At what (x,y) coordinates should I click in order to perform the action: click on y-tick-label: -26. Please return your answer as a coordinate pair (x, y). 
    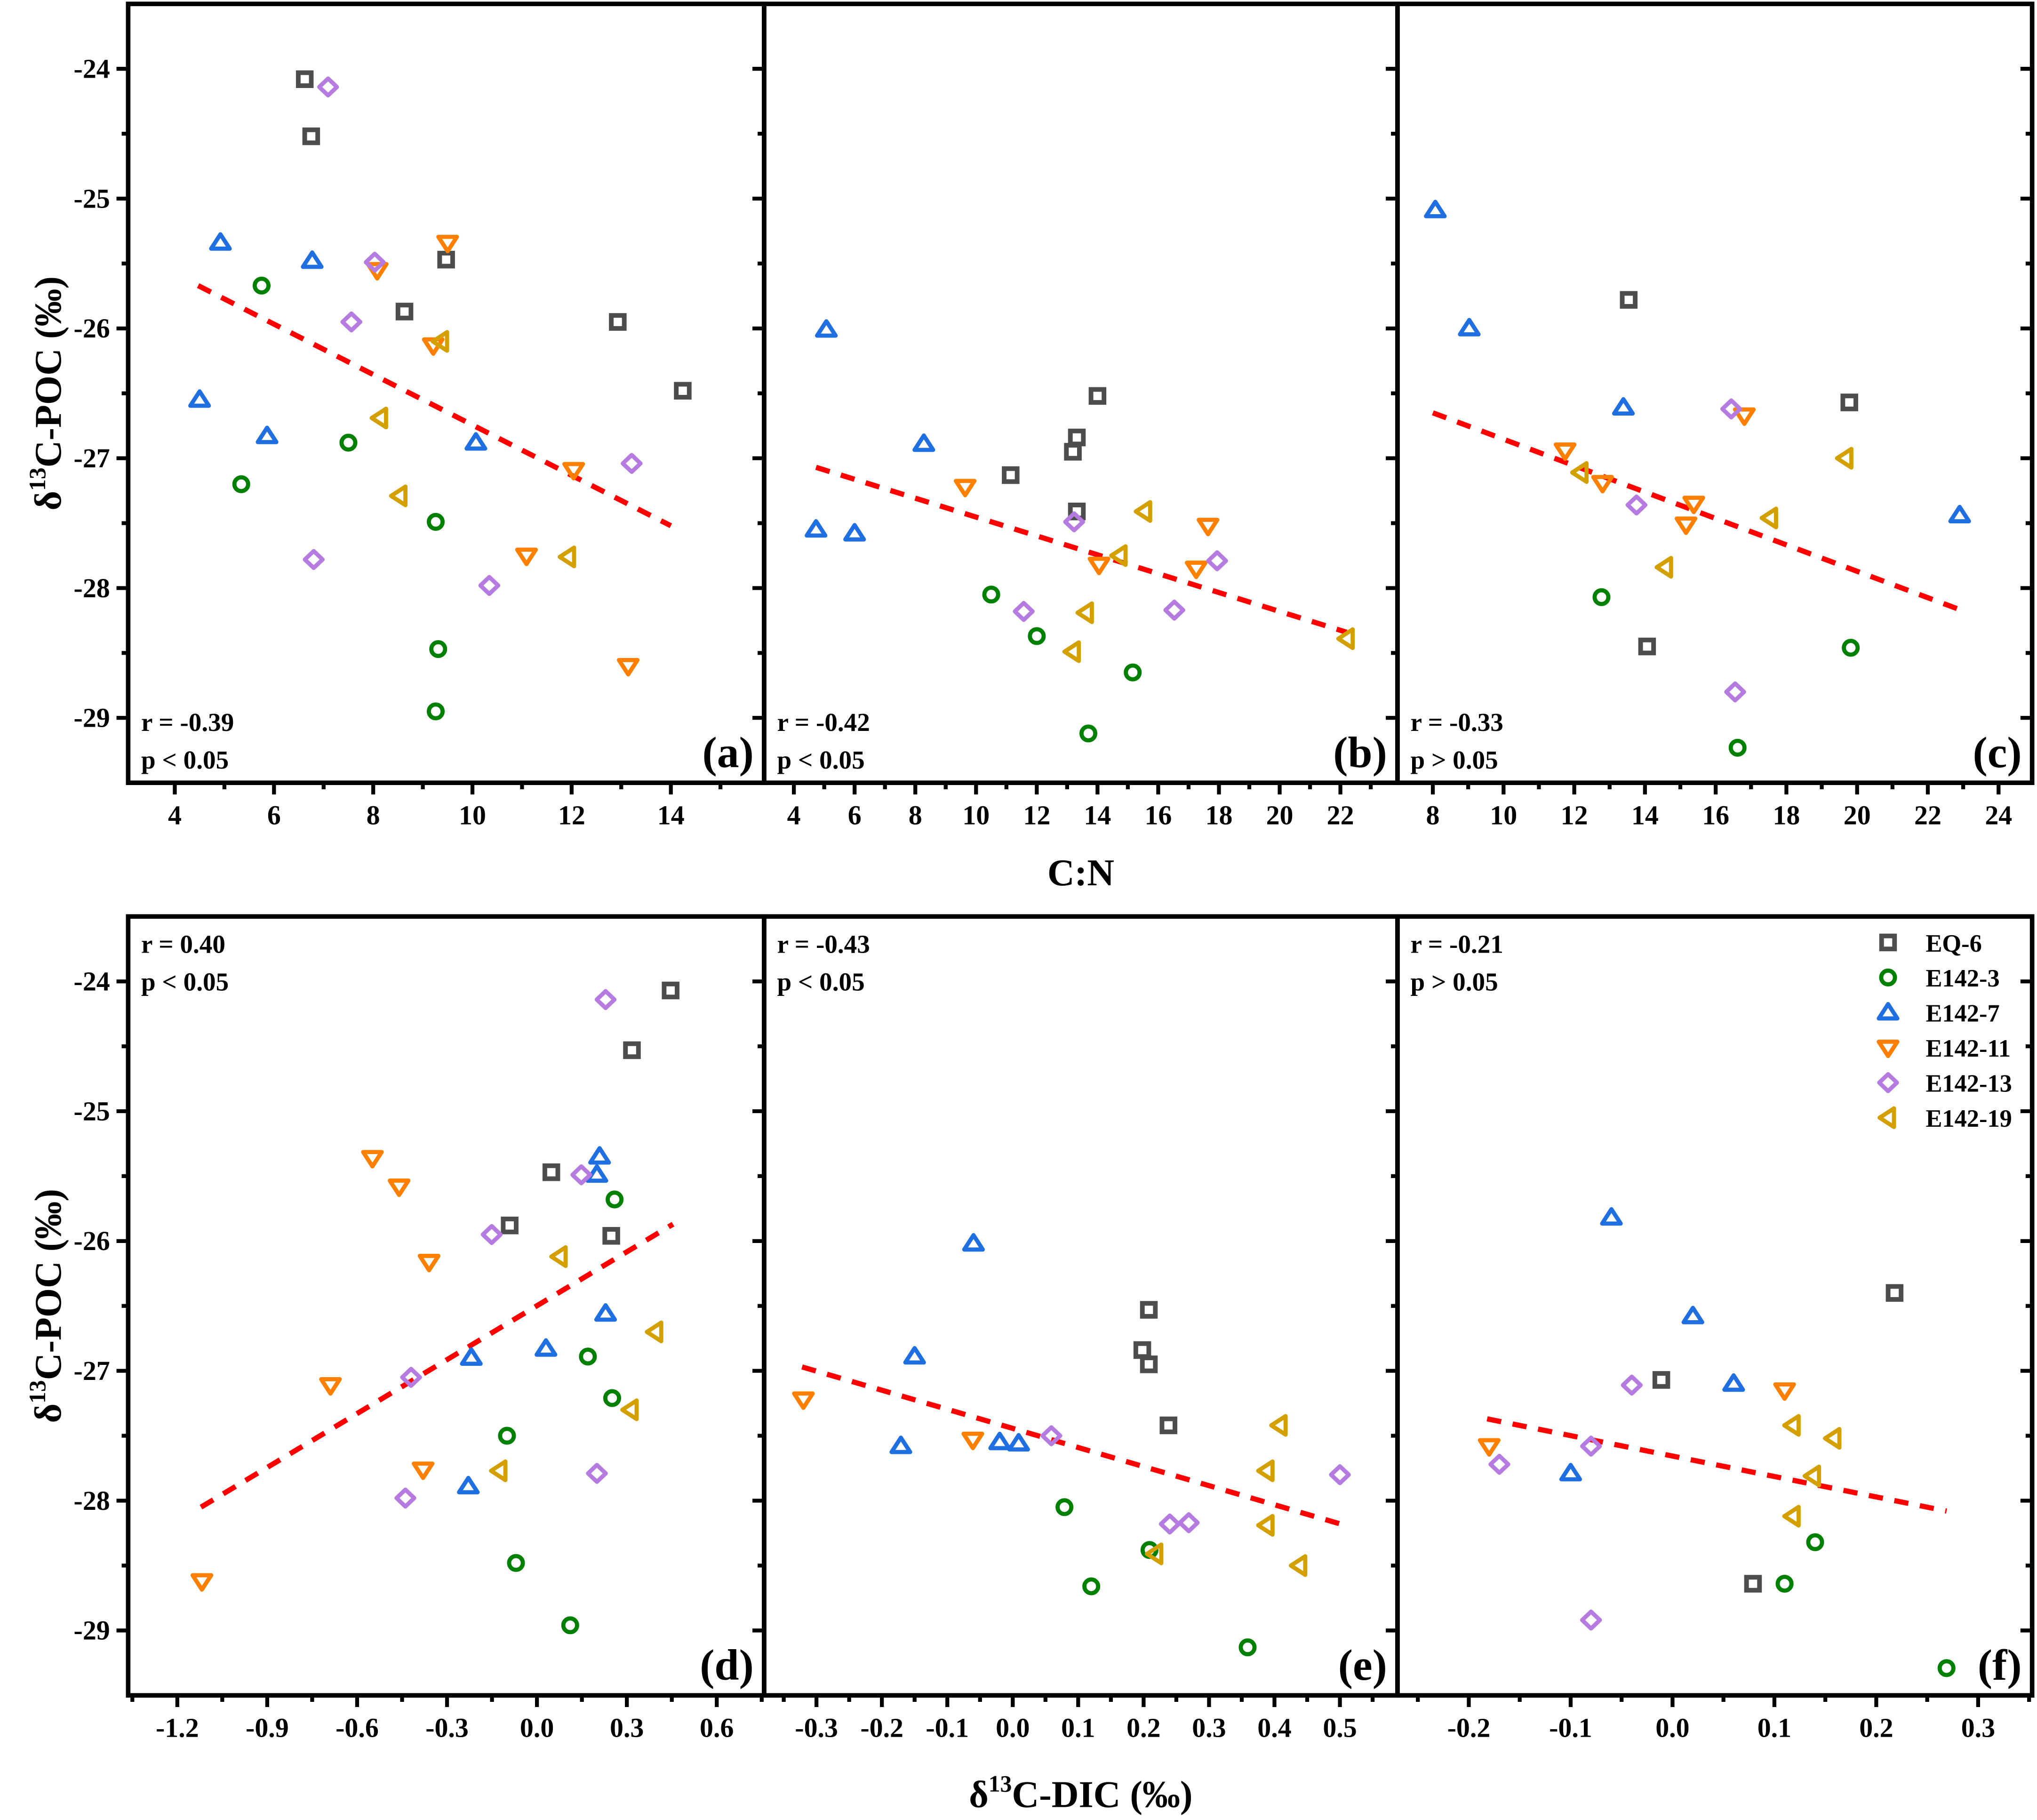
    Looking at the image, I should click on (92, 328).